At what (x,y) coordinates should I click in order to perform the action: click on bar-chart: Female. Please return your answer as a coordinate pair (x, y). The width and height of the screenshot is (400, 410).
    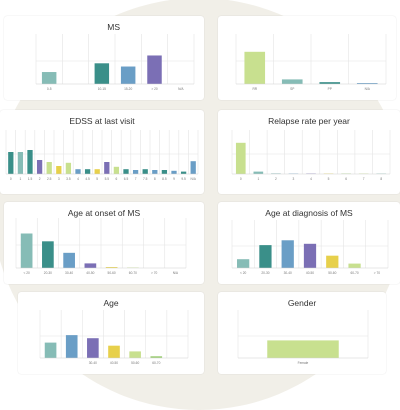
    Looking at the image, I should click on (302, 333).